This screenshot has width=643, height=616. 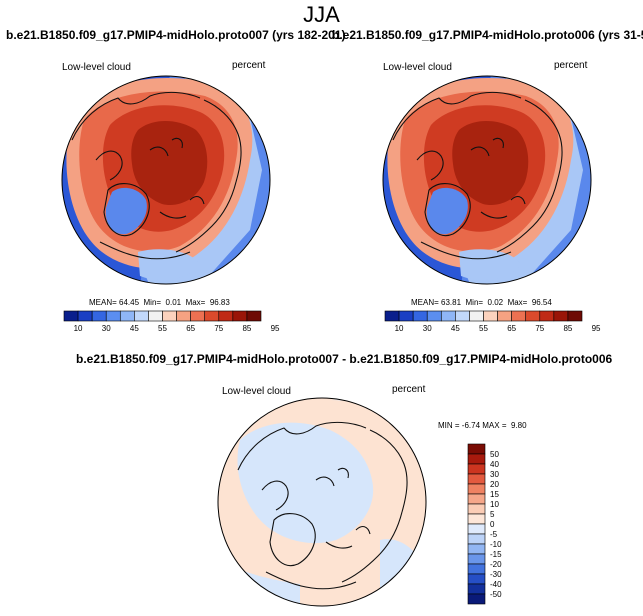 What do you see at coordinates (495, 302) in the screenshot?
I see `panel-2-min-value: 0.02` at bounding box center [495, 302].